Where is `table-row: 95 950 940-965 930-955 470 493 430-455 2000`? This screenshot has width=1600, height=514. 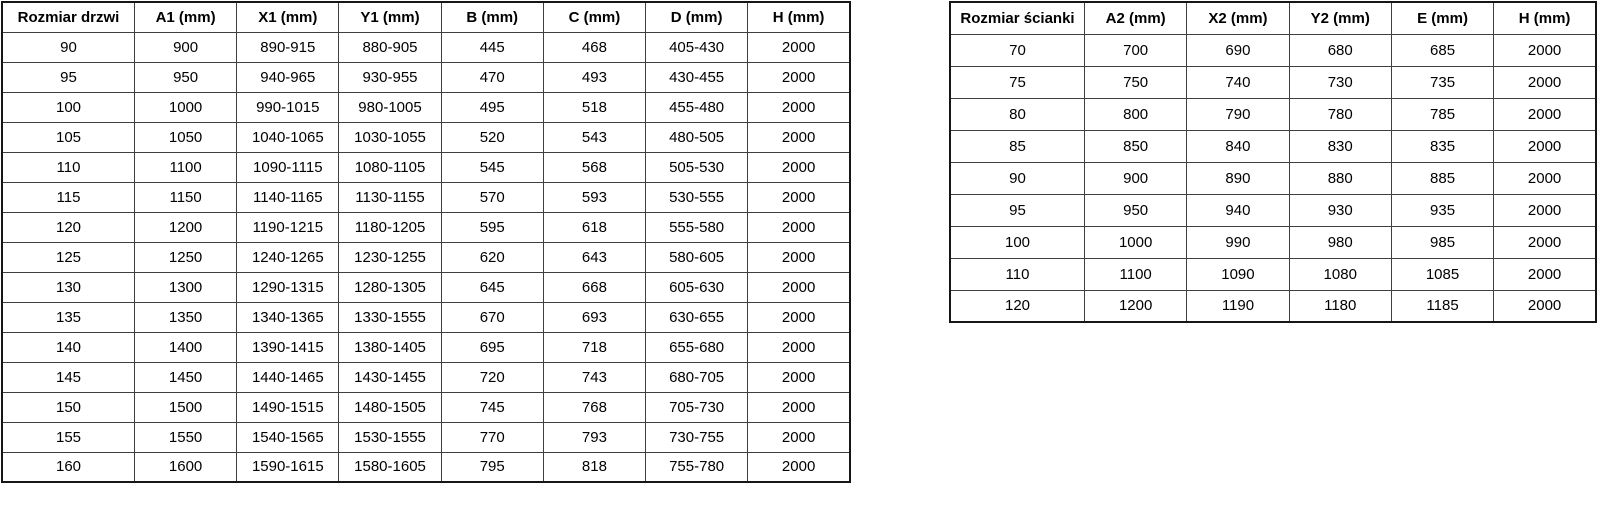
table-row: 95 950 940-965 930-955 470 493 430-455 2000 is located at coordinates (426, 77).